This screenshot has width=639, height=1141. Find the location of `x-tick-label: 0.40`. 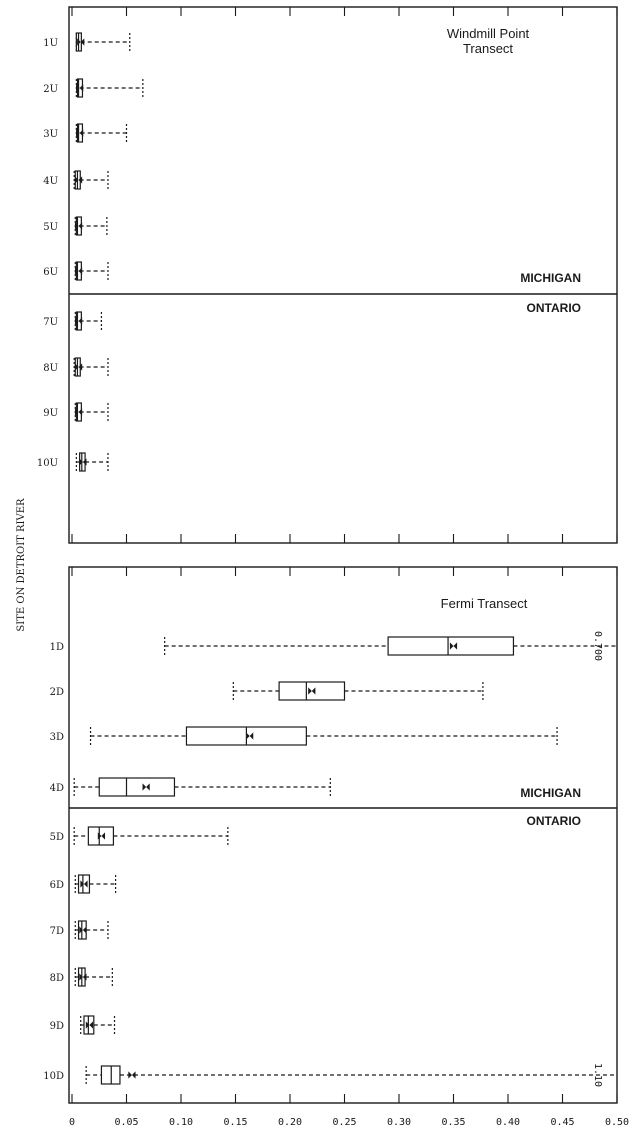

x-tick-label: 0.40 is located at coordinates (508, 1122).